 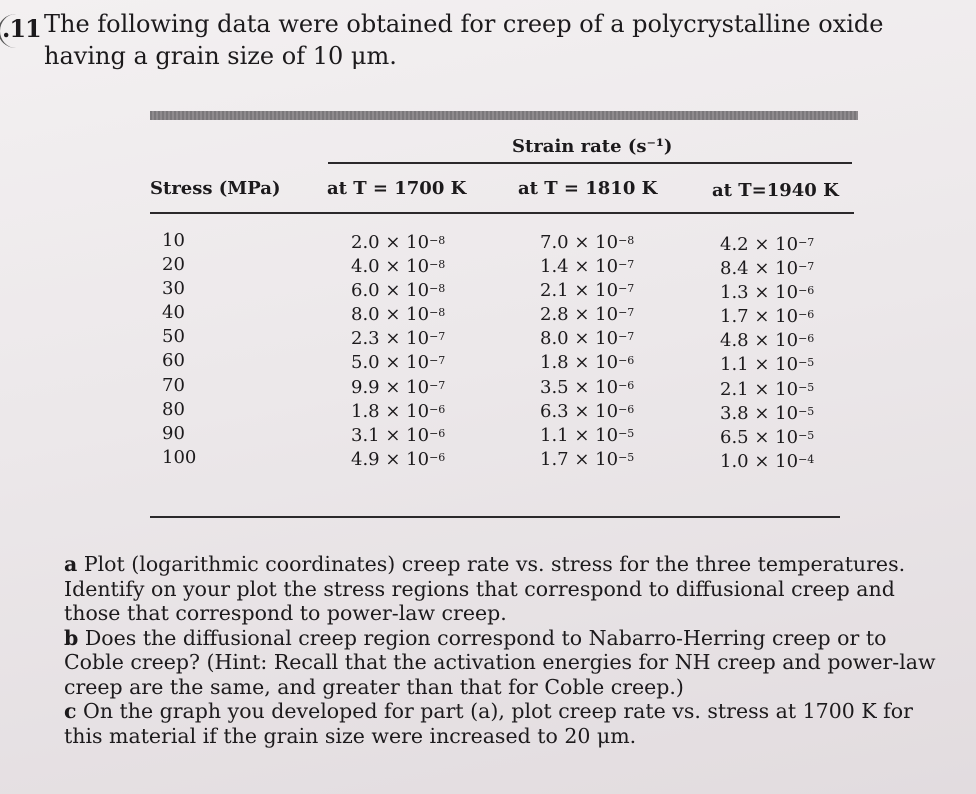 I want to click on strain-rate-cell-1810: 1.4 × 10⁻⁷, so click(x=587, y=267).